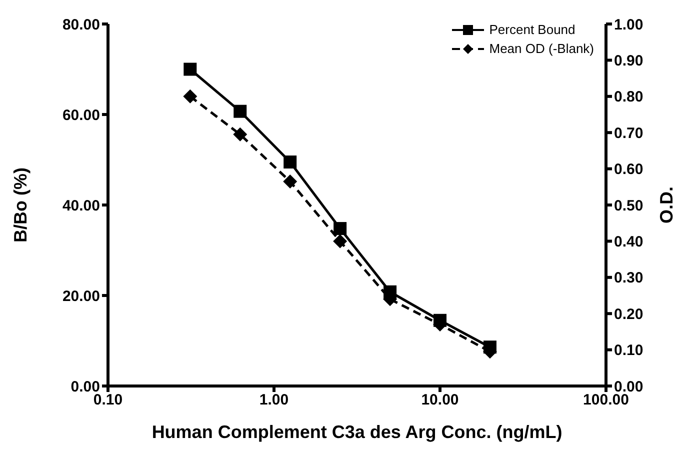 The width and height of the screenshot is (686, 458). Describe the element at coordinates (541, 48) in the screenshot. I see `legend-label: Mean OD (-Blank)` at that location.